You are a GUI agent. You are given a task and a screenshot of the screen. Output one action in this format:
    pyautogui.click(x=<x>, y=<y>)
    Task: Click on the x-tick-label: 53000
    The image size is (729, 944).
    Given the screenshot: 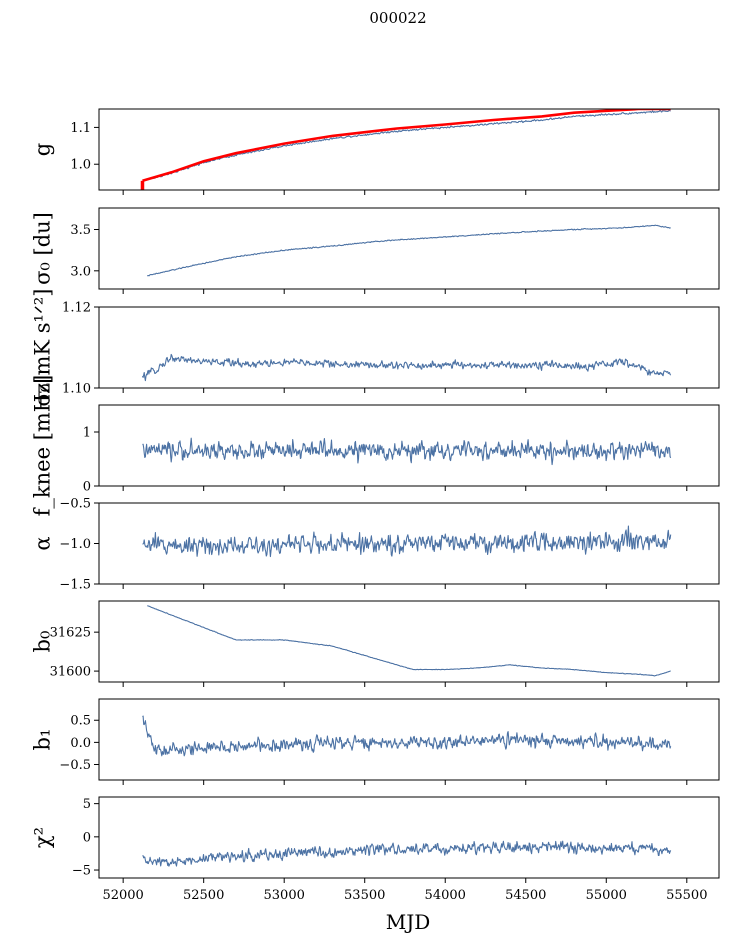 What is the action you would take?
    pyautogui.click(x=284, y=895)
    